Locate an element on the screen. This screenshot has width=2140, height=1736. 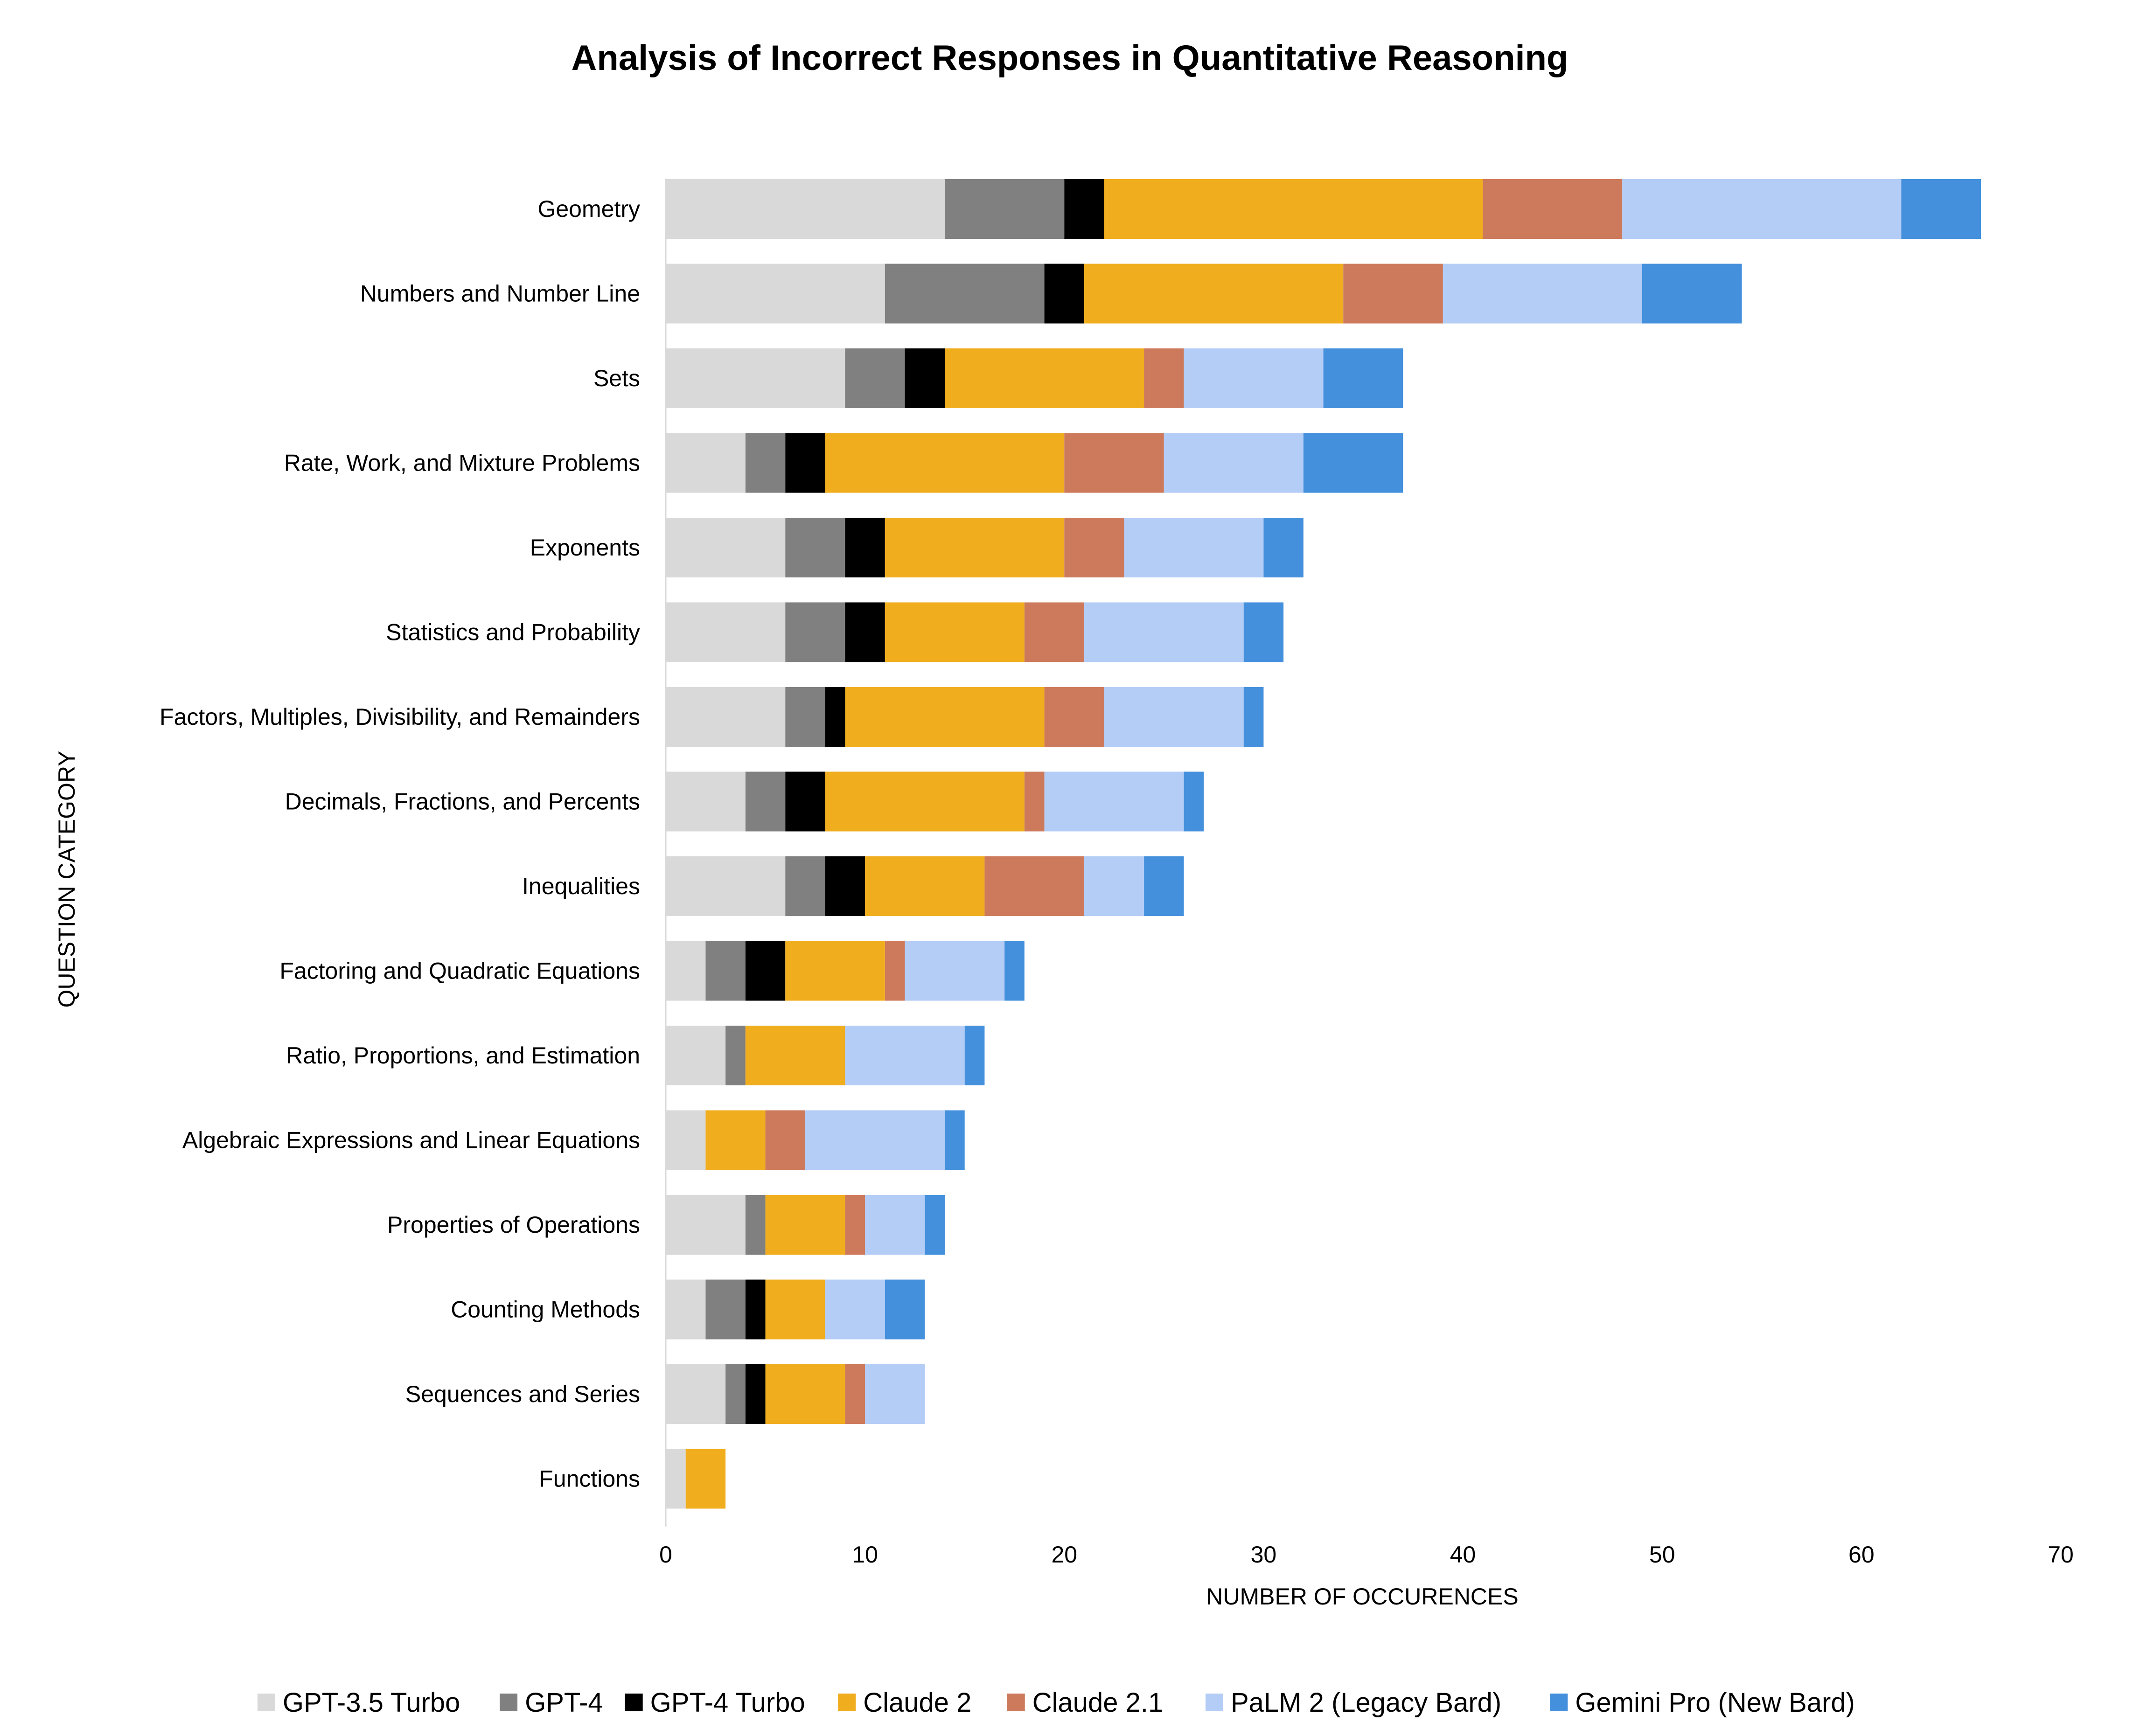
bar-ratio-proportions-and-estimation-gpt-3-5-turbo is located at coordinates (696, 1055).